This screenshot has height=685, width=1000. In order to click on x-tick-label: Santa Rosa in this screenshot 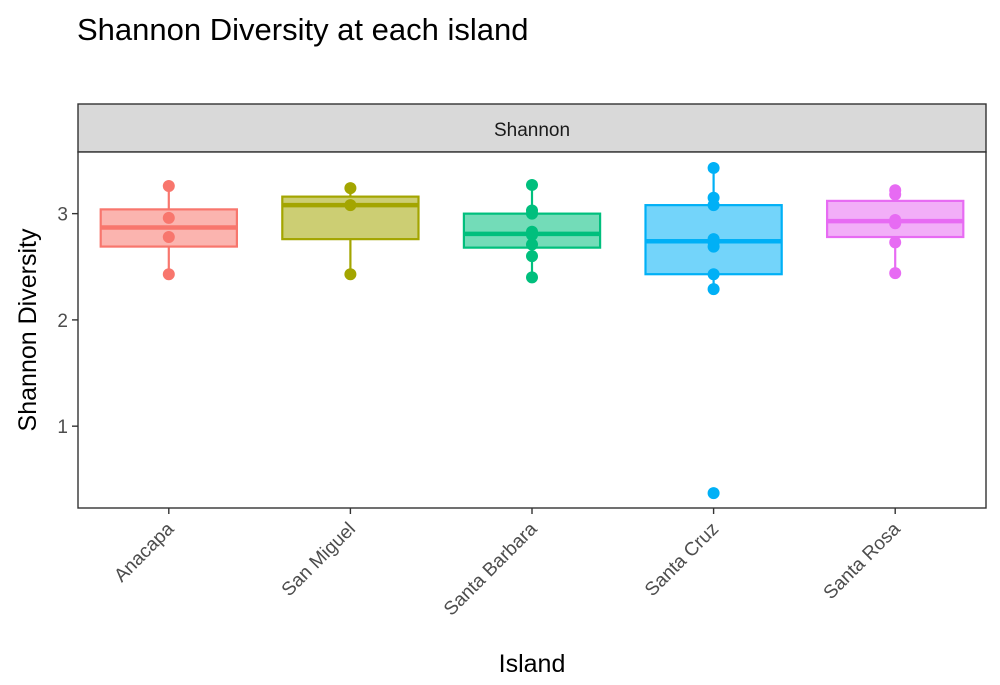, I will do `click(862, 560)`.